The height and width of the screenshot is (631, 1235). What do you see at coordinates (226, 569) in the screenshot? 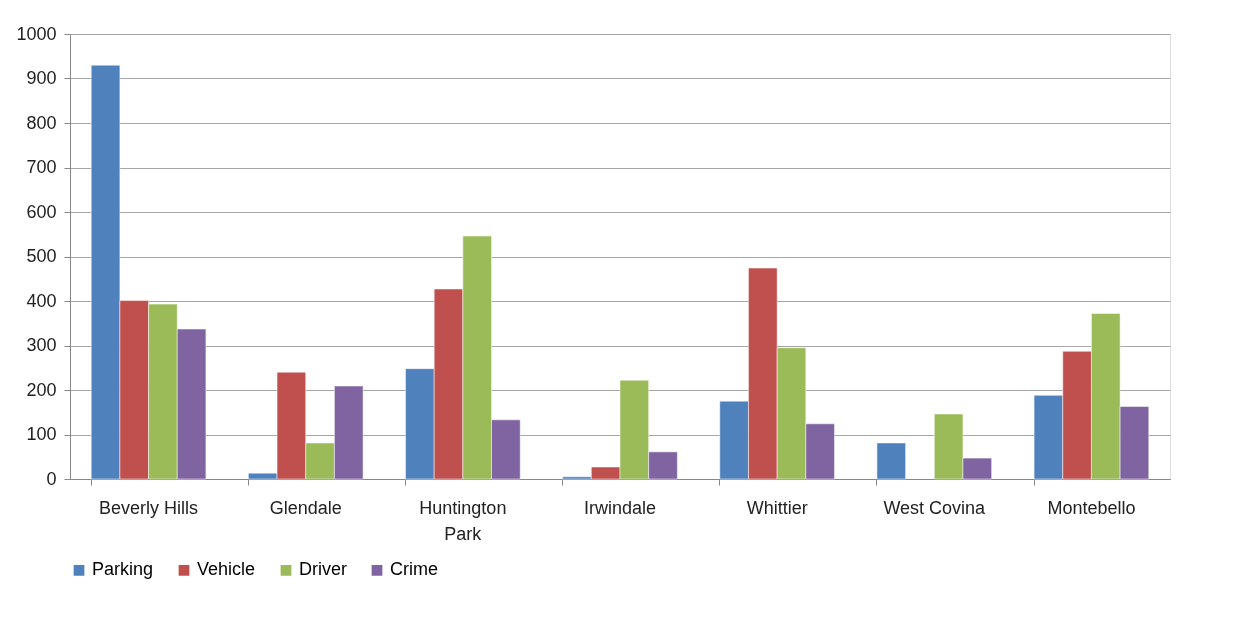
I see `legend-label: Vehicle` at bounding box center [226, 569].